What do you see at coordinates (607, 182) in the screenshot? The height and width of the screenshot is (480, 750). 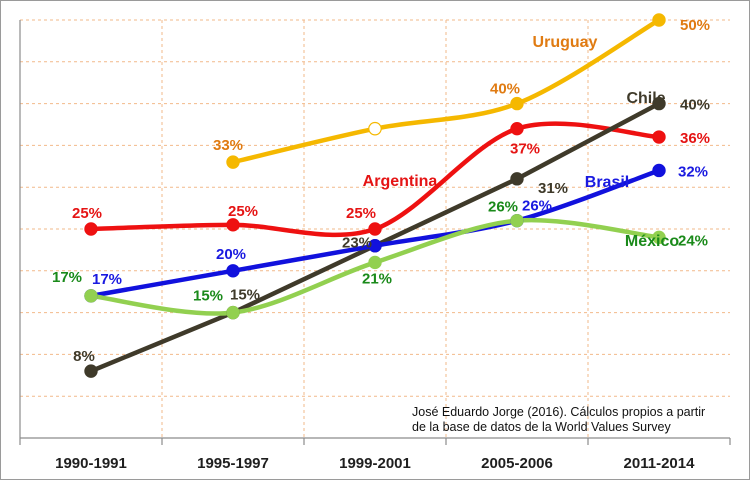 I see `series-name-brasil: Brasil` at bounding box center [607, 182].